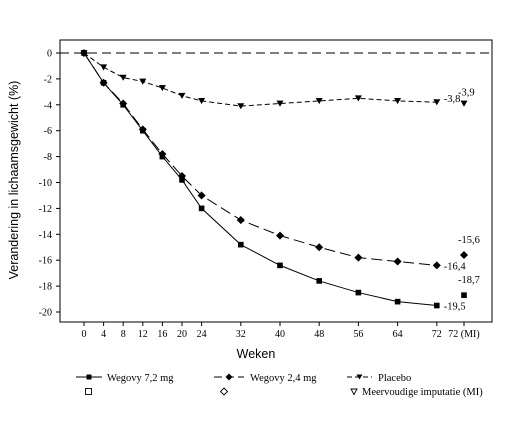  What do you see at coordinates (45, 209) in the screenshot?
I see `y-tick-label: -12` at bounding box center [45, 209].